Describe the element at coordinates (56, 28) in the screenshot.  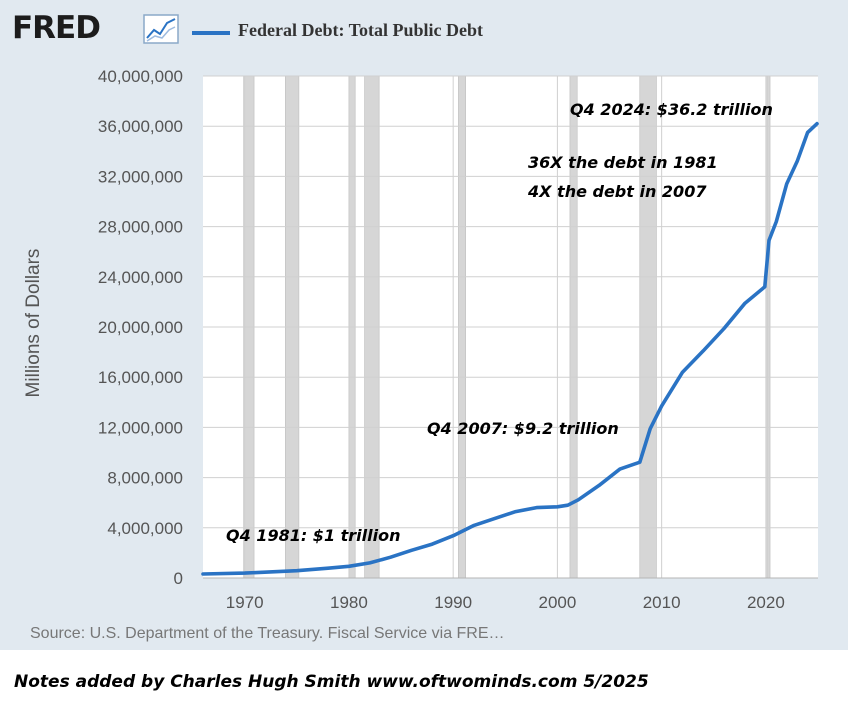
I see `fred-logo: FRED` at that location.